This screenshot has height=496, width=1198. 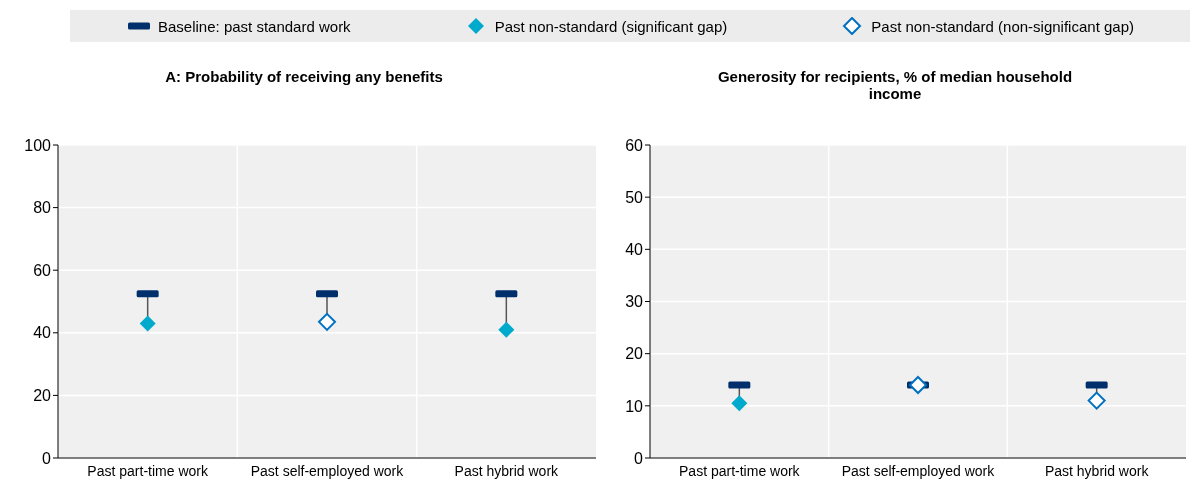 What do you see at coordinates (1002, 26) in the screenshot?
I see `legend-label: Past non-standard (non-significant gap)` at bounding box center [1002, 26].